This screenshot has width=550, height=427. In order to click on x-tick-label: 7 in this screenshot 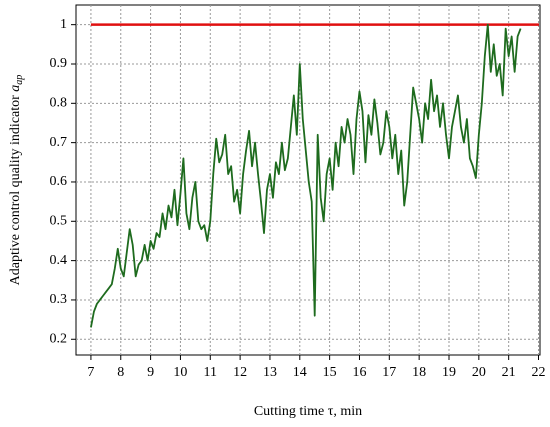, I will do `click(90, 372)`.